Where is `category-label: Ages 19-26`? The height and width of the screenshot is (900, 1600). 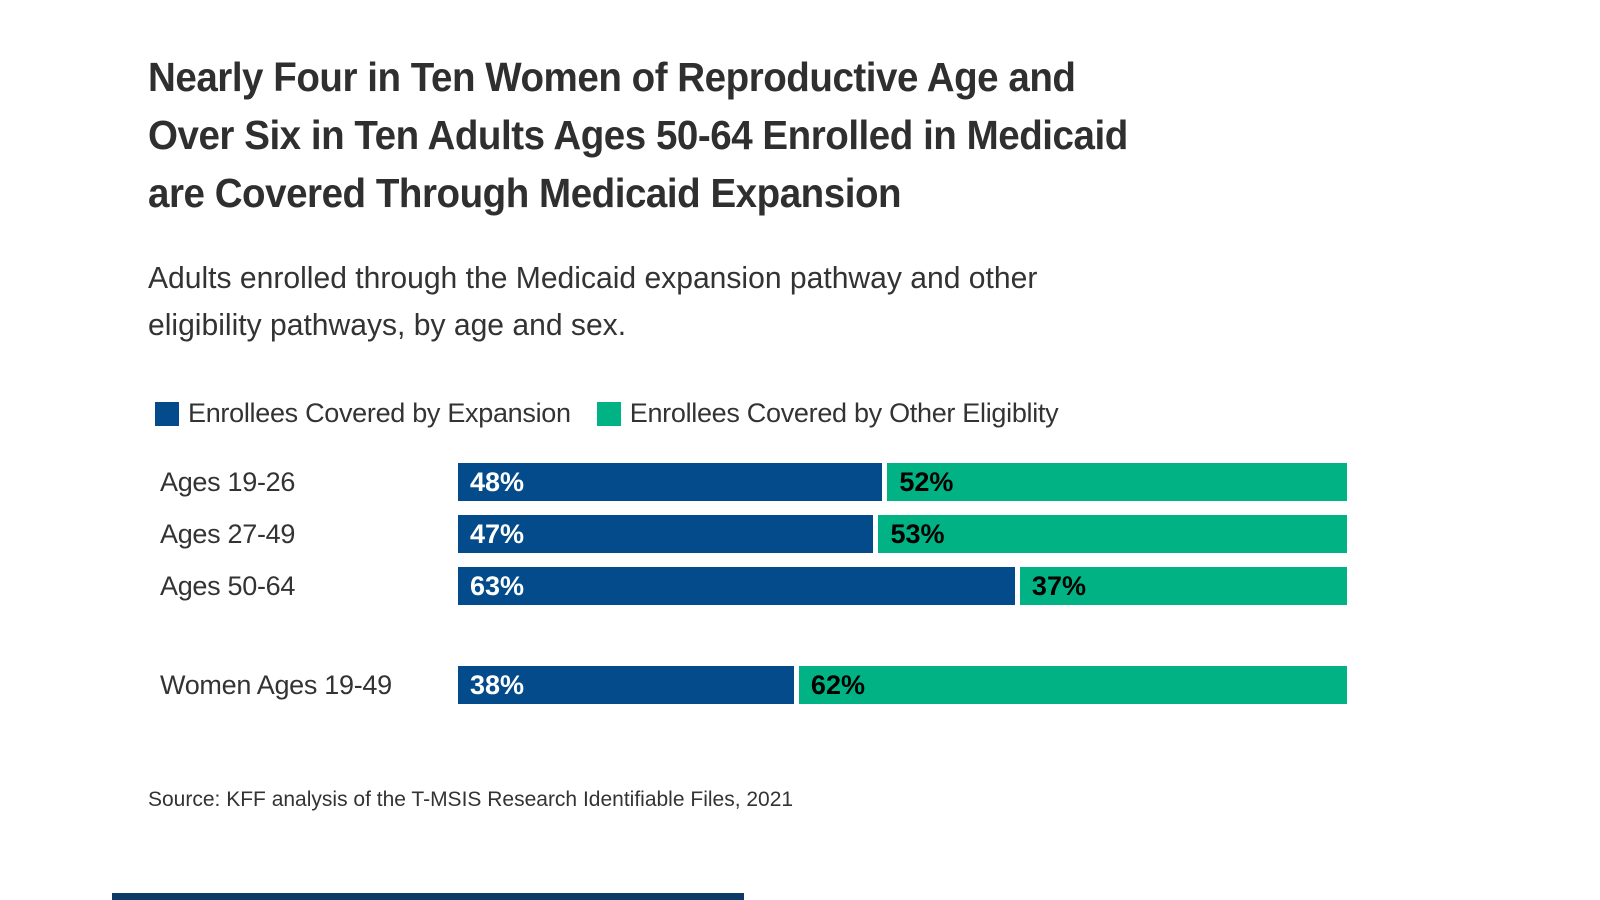
category-label: Ages 19-26 is located at coordinates (228, 481).